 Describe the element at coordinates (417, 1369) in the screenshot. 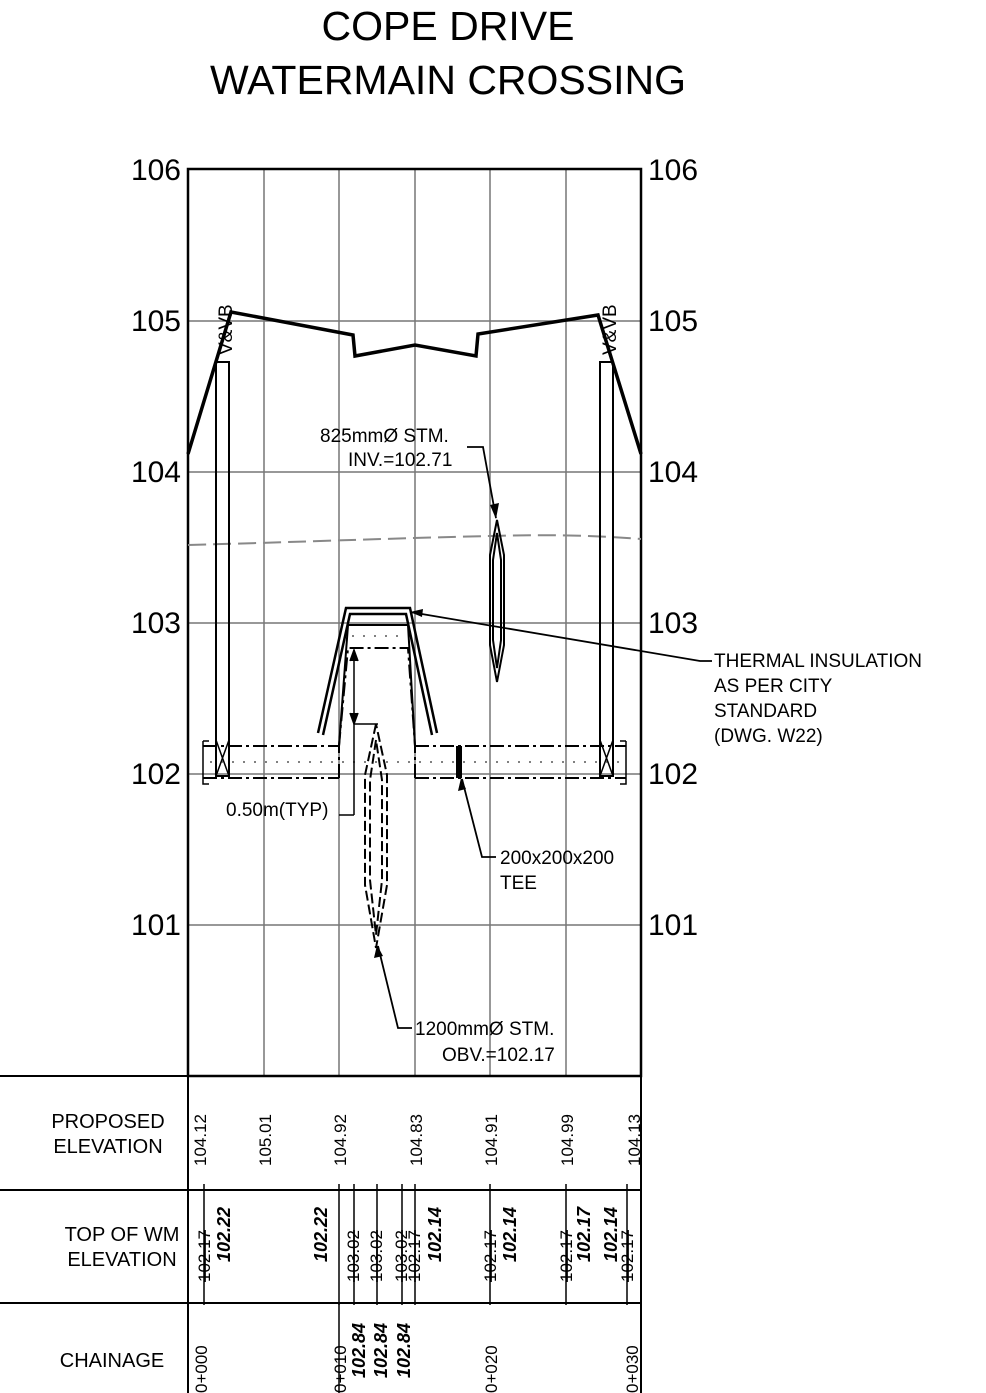

I see `chainage-stations: 0+000 0+010 0+020 0+030` at that location.